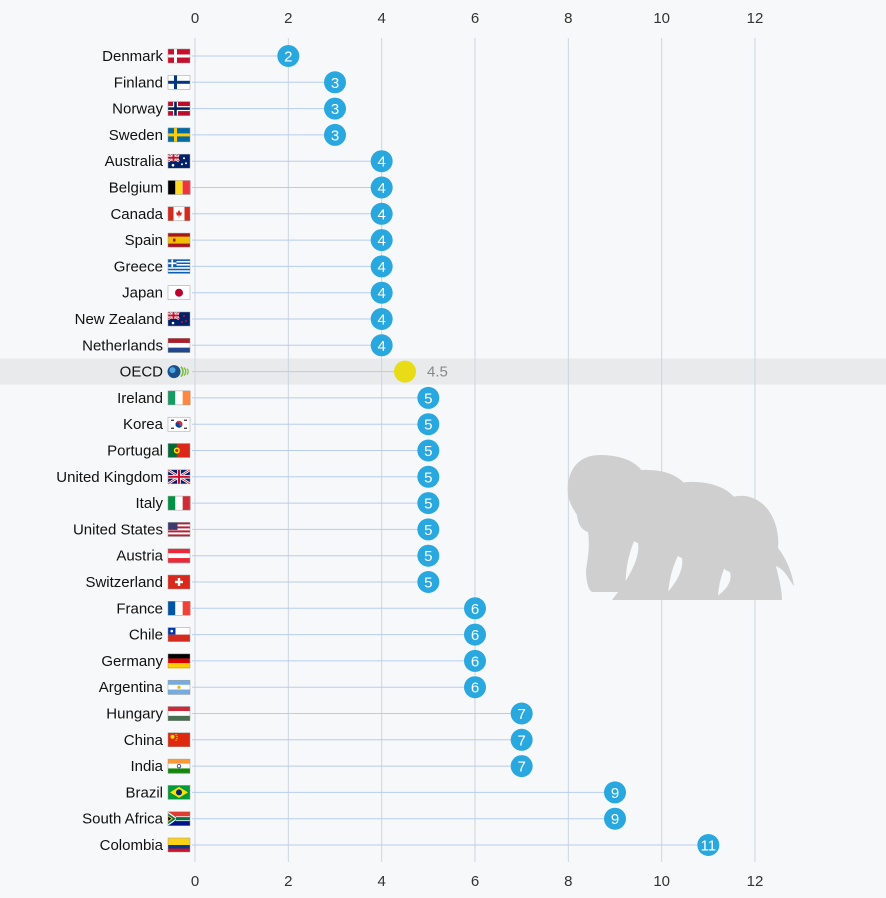 The height and width of the screenshot is (898, 886). What do you see at coordinates (179, 292) in the screenshot?
I see `japan-flag` at bounding box center [179, 292].